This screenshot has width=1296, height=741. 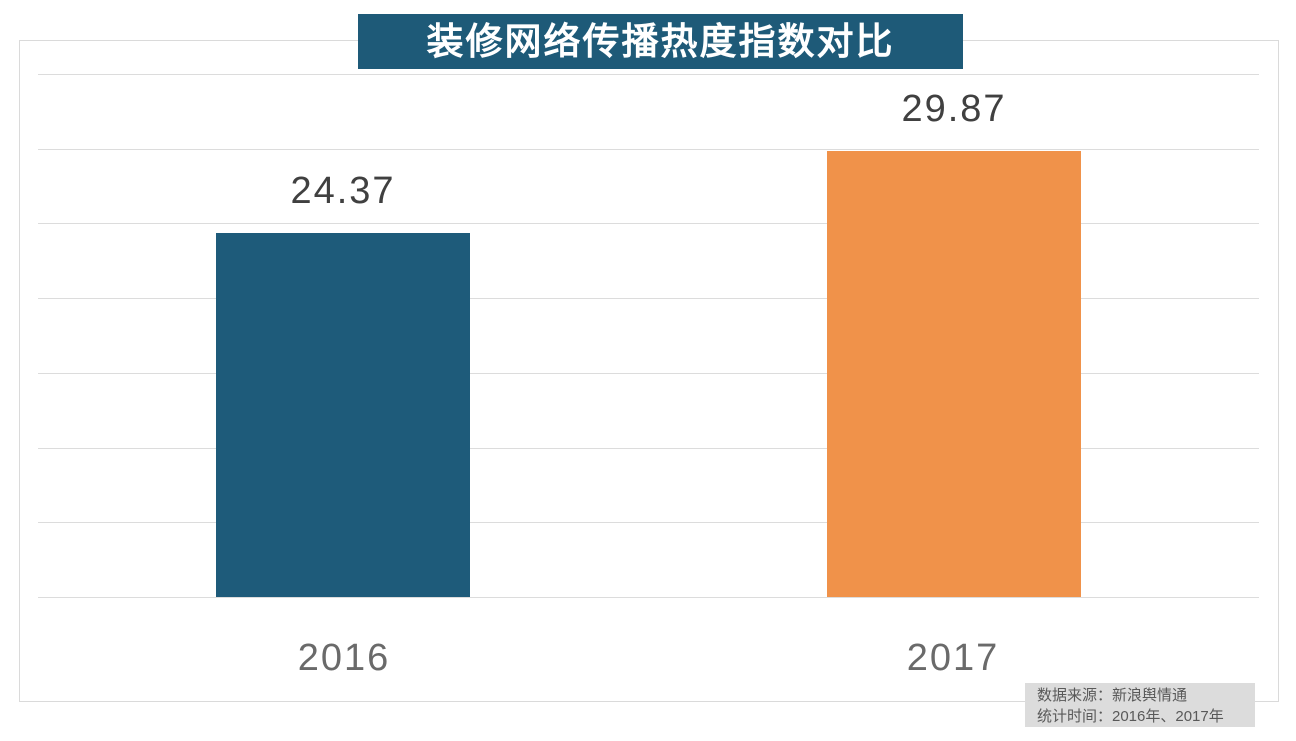 What do you see at coordinates (1130, 716) in the screenshot?
I see `source-note-line2: 统计时间：2016年、2017年` at bounding box center [1130, 716].